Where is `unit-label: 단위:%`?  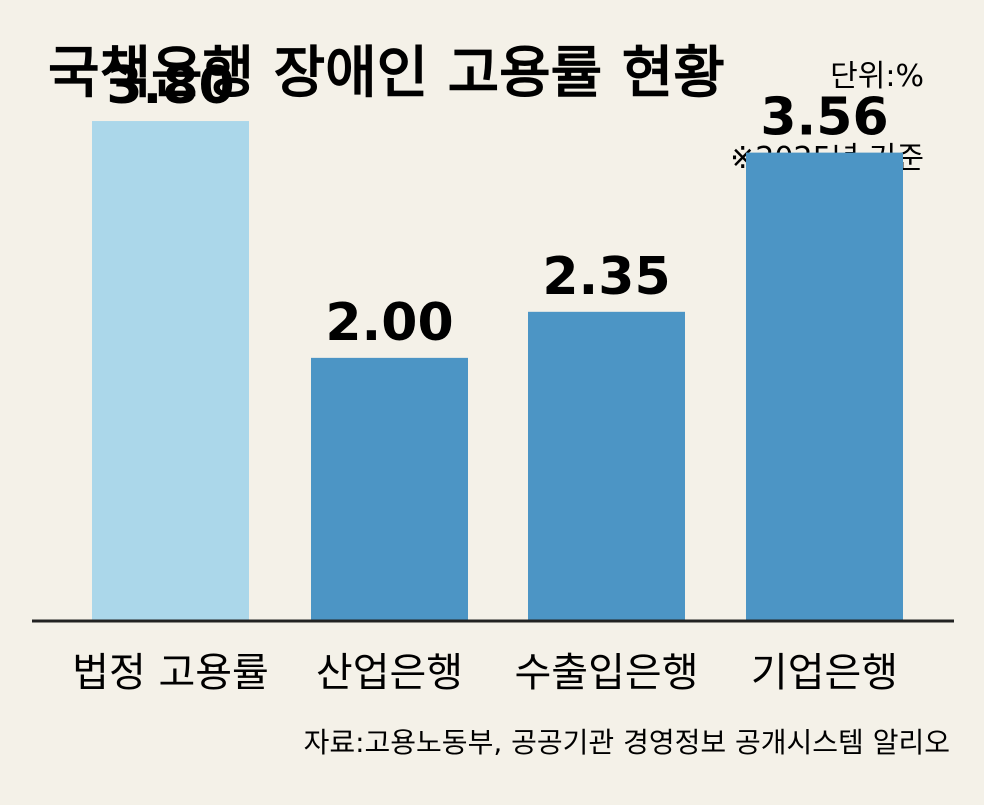 unit-label: 단위:% is located at coordinates (877, 76).